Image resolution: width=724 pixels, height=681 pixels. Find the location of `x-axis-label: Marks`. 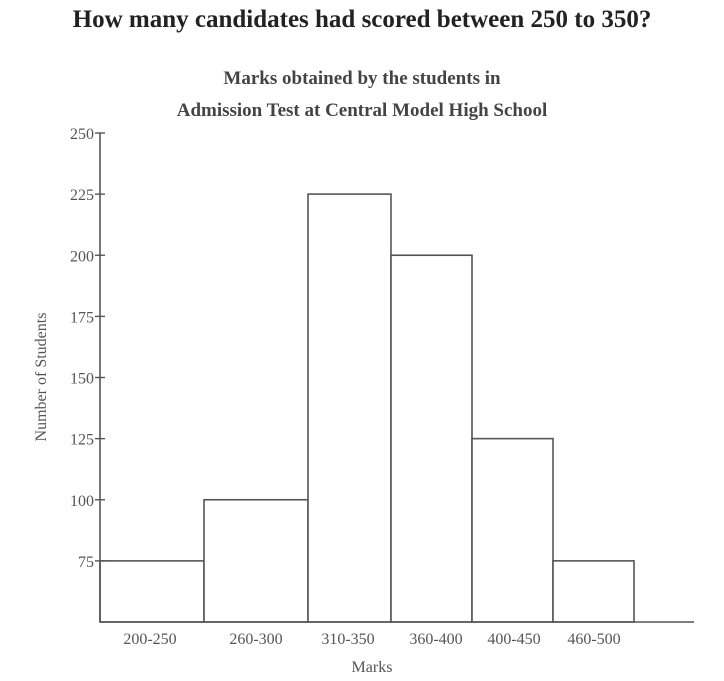

x-axis-label: Marks is located at coordinates (372, 667).